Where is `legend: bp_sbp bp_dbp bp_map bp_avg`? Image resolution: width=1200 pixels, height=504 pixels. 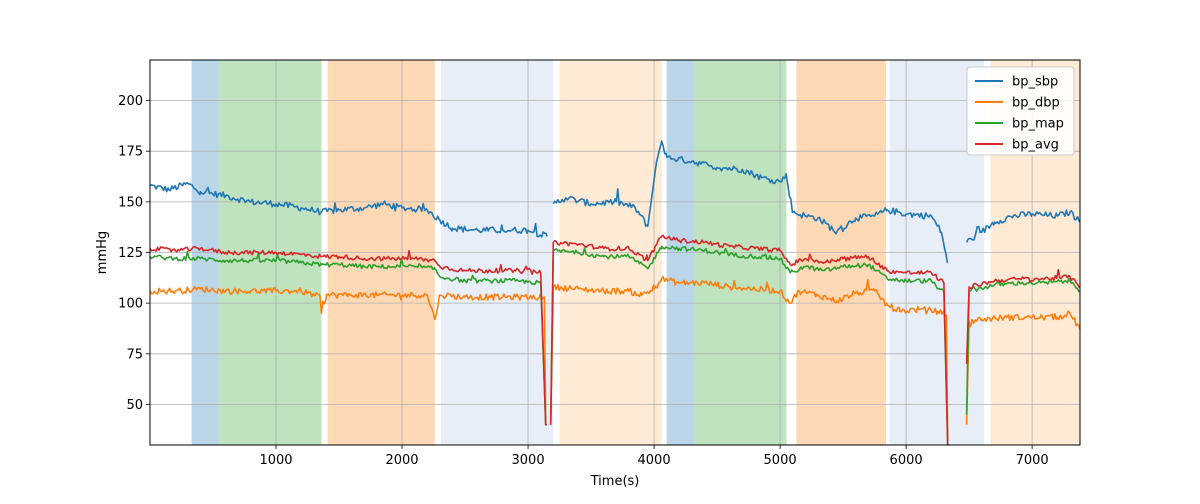 legend: bp_sbp bp_dbp bp_map bp_avg is located at coordinates (1020, 111).